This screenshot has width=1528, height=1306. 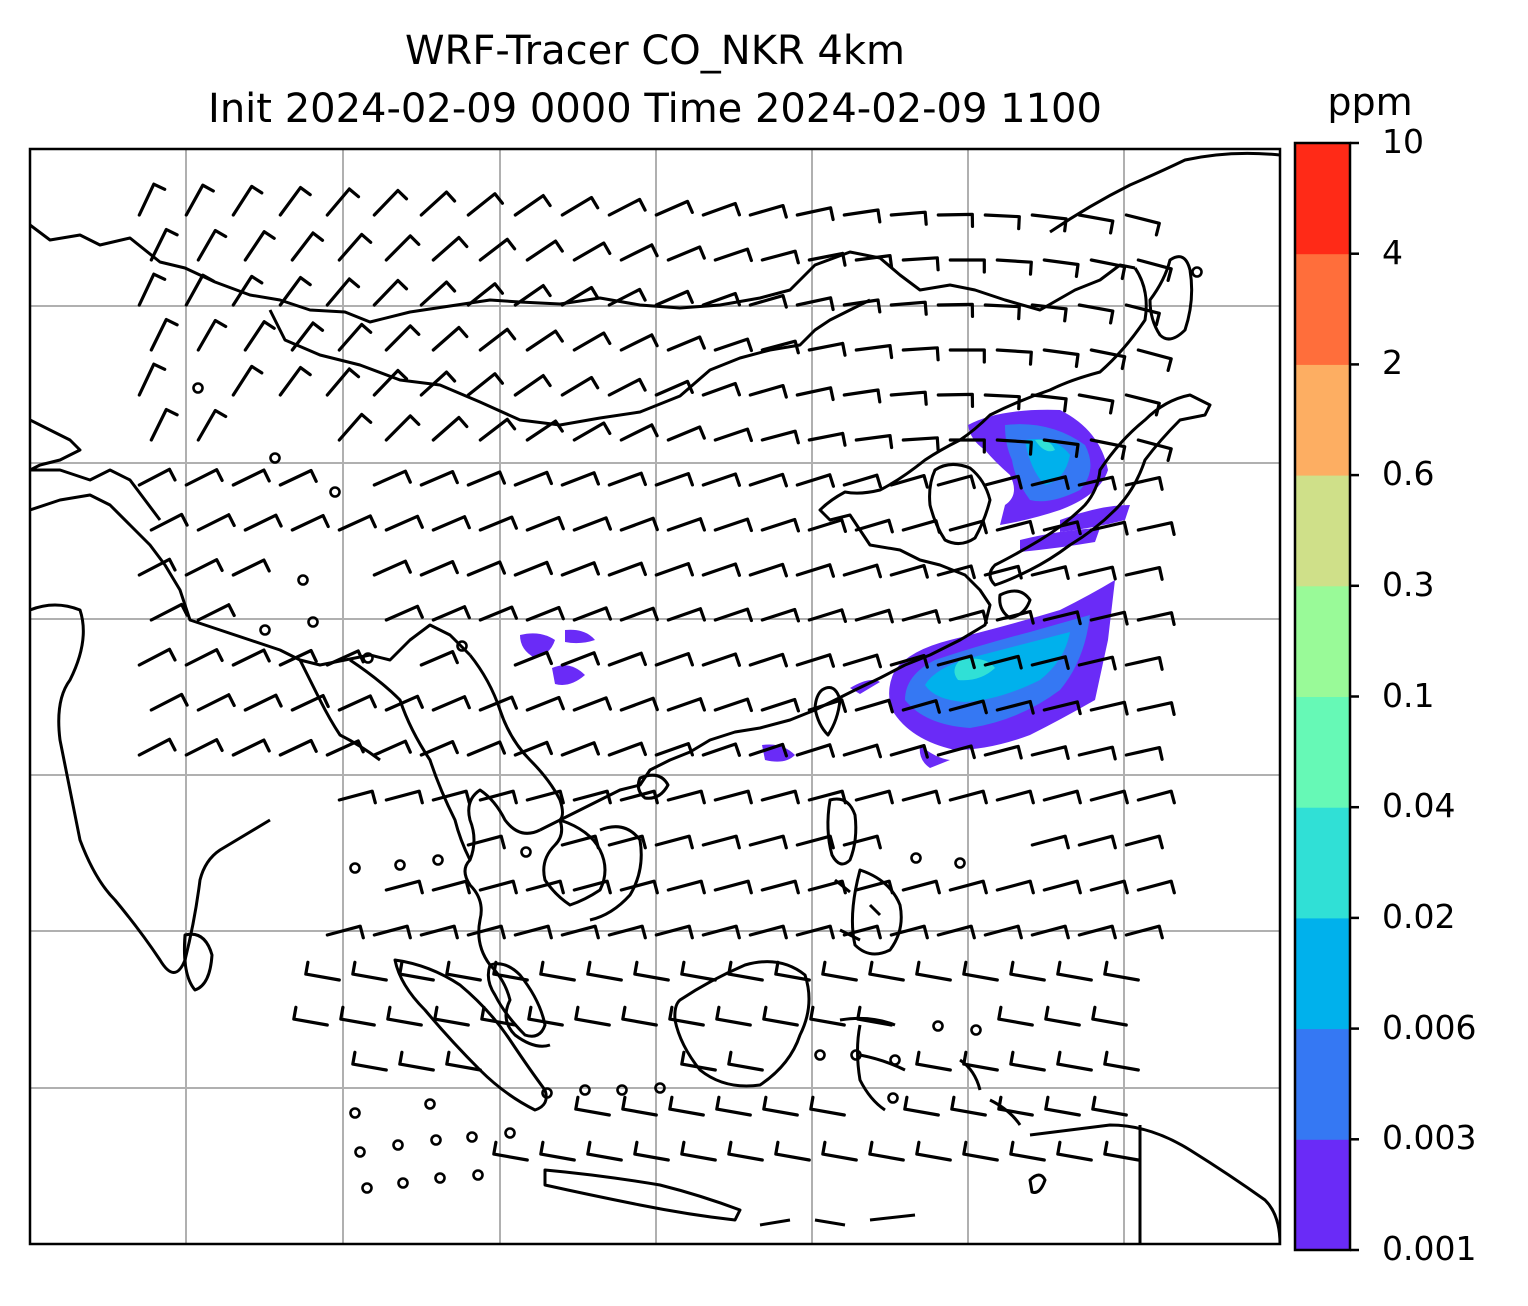 I want to click on coast-borneo, so click(x=742, y=1024).